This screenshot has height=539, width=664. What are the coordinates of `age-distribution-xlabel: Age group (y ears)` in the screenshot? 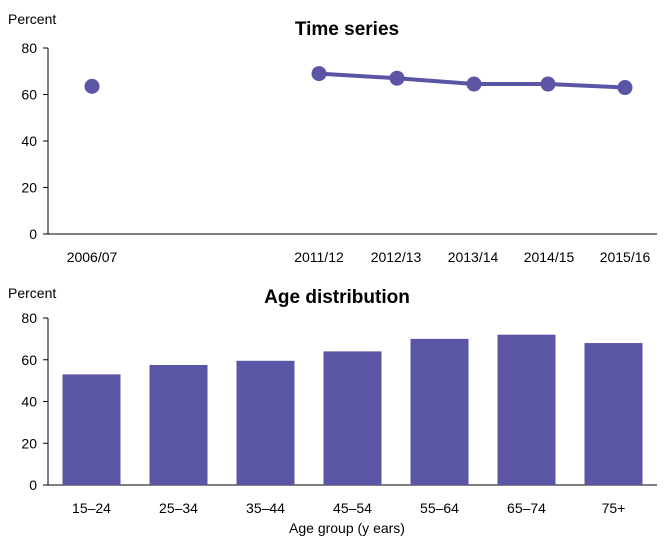 It's located at (347, 528).